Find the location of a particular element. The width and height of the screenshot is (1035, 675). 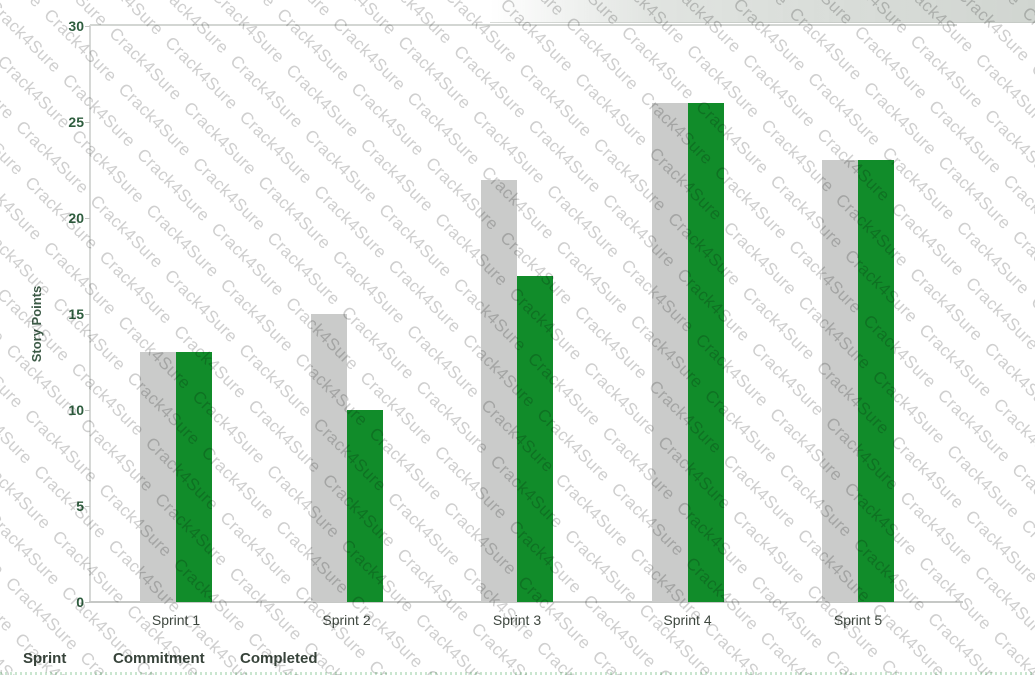

legend-row: Sprint Commitment Completed is located at coordinates (517, 660).